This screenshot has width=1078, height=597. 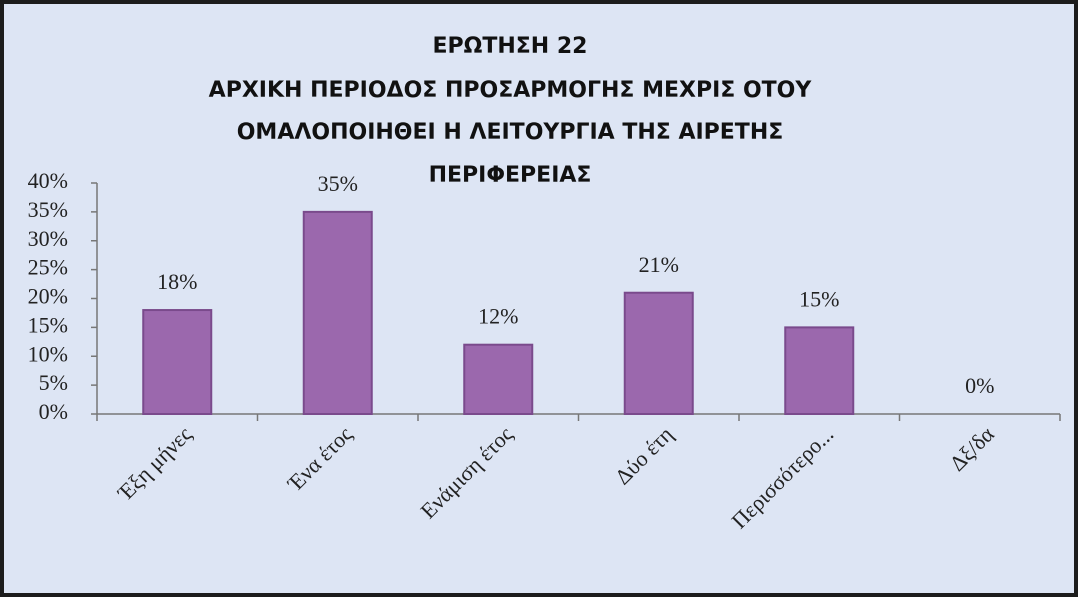 What do you see at coordinates (498, 316) in the screenshot?
I see `value-label: 12%` at bounding box center [498, 316].